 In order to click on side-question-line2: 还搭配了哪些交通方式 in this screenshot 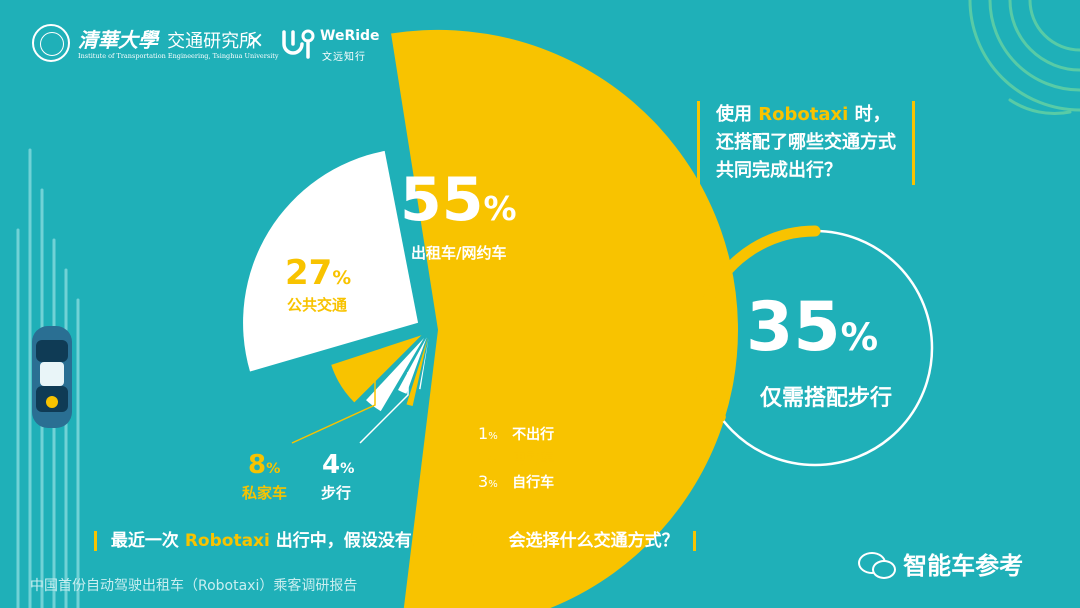, I will do `click(806, 142)`.